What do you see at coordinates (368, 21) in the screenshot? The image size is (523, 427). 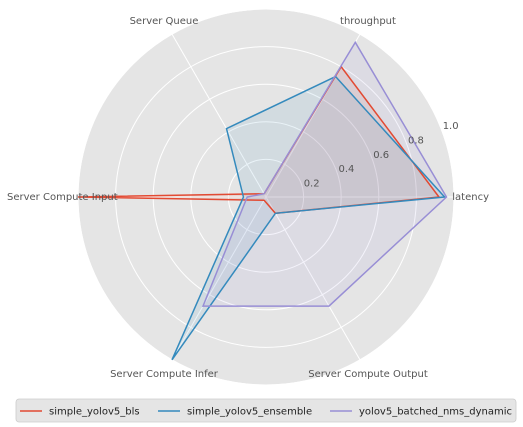 I see `axis-label-2: throughput` at bounding box center [368, 21].